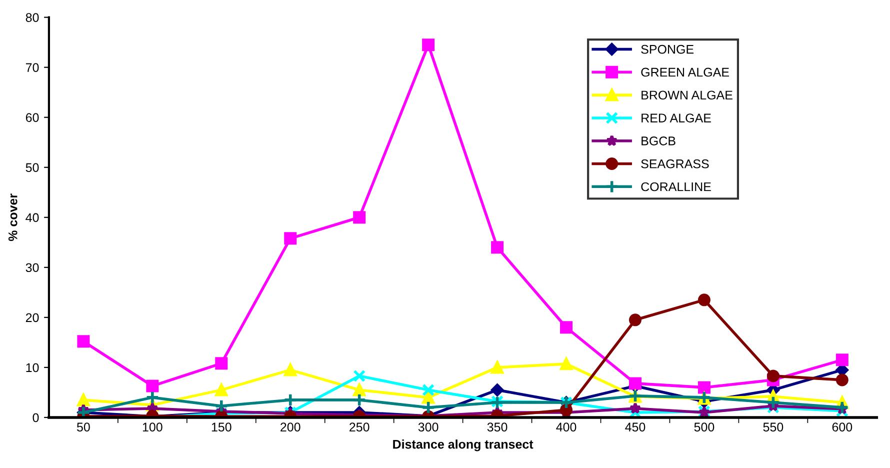 This screenshot has width=890, height=468. I want to click on x-tick-label: 100, so click(152, 427).